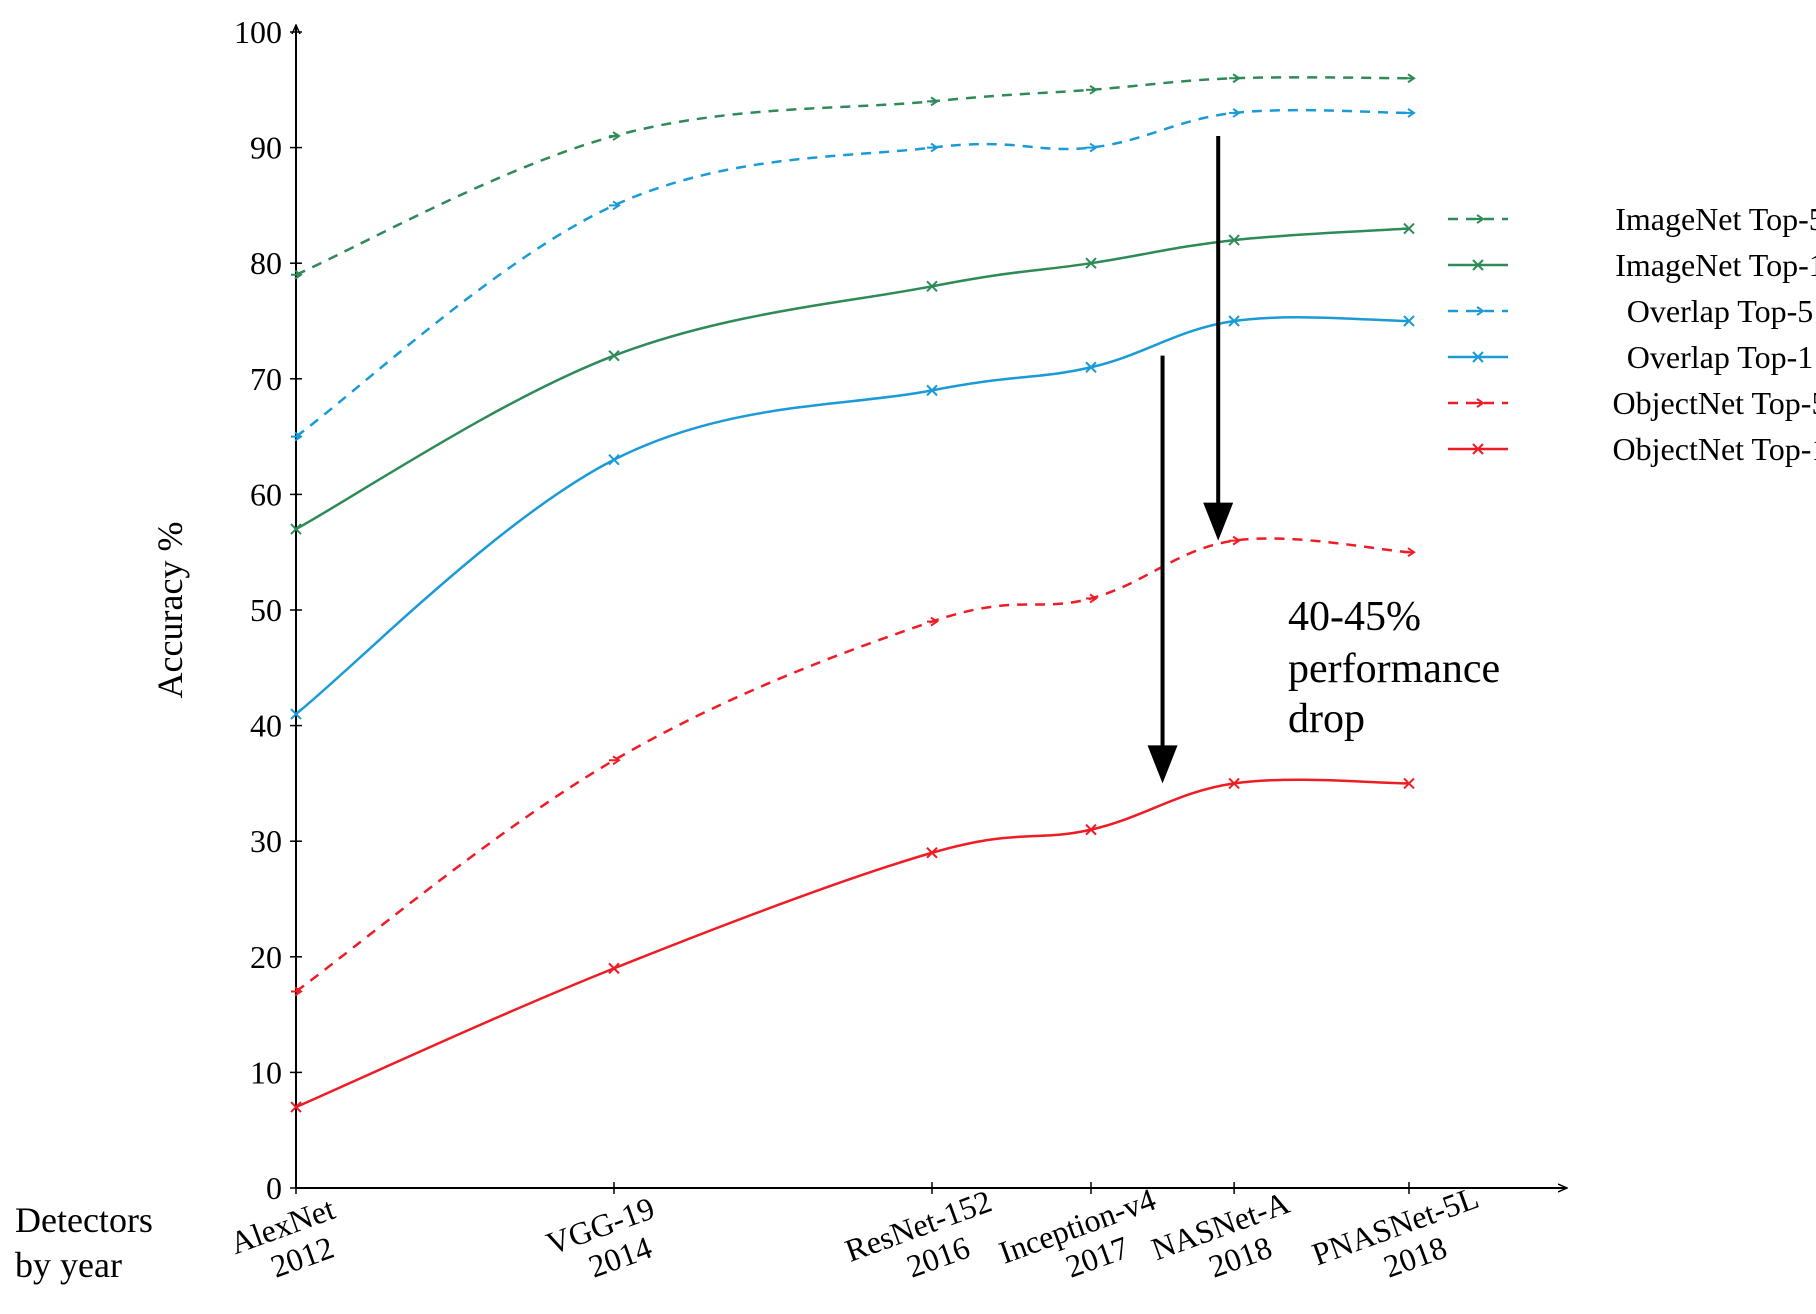 The height and width of the screenshot is (1314, 1816). What do you see at coordinates (274, 1188) in the screenshot?
I see `y-tick-label: 0` at bounding box center [274, 1188].